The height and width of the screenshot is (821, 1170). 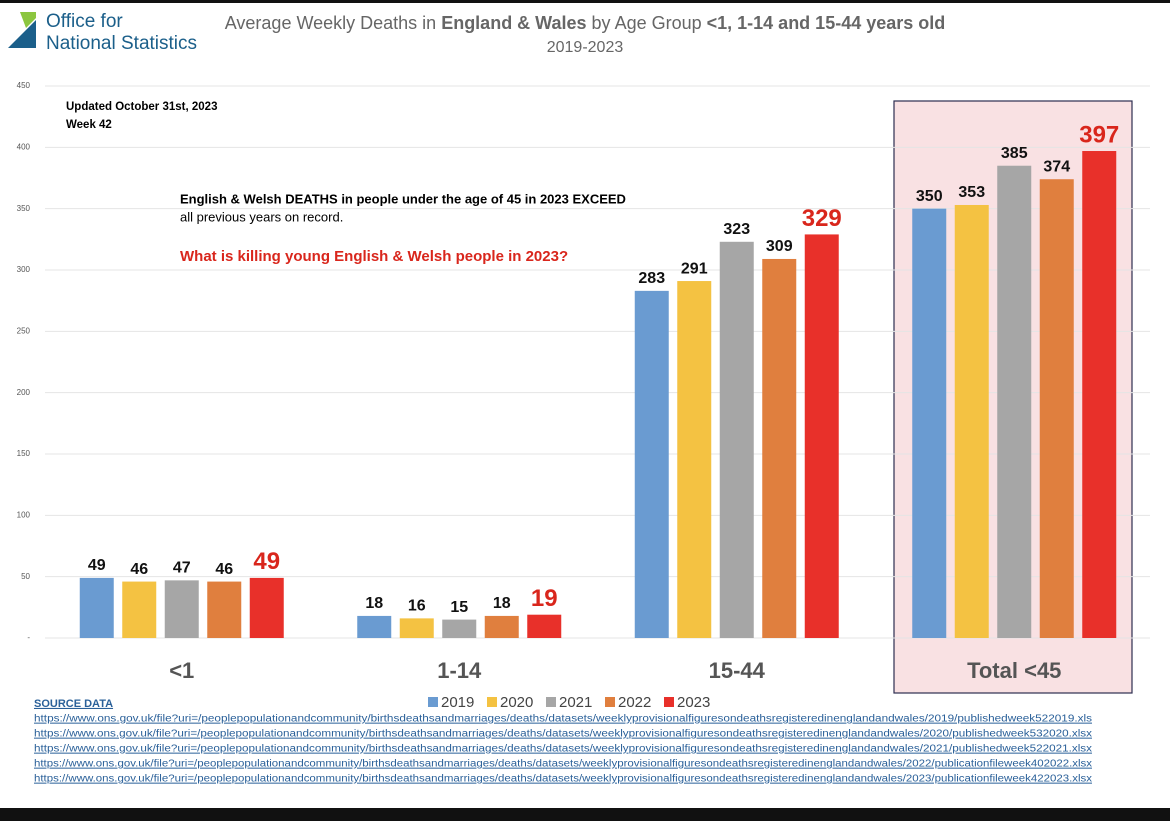 What do you see at coordinates (1056, 166) in the screenshot?
I see `value-label: 374` at bounding box center [1056, 166].